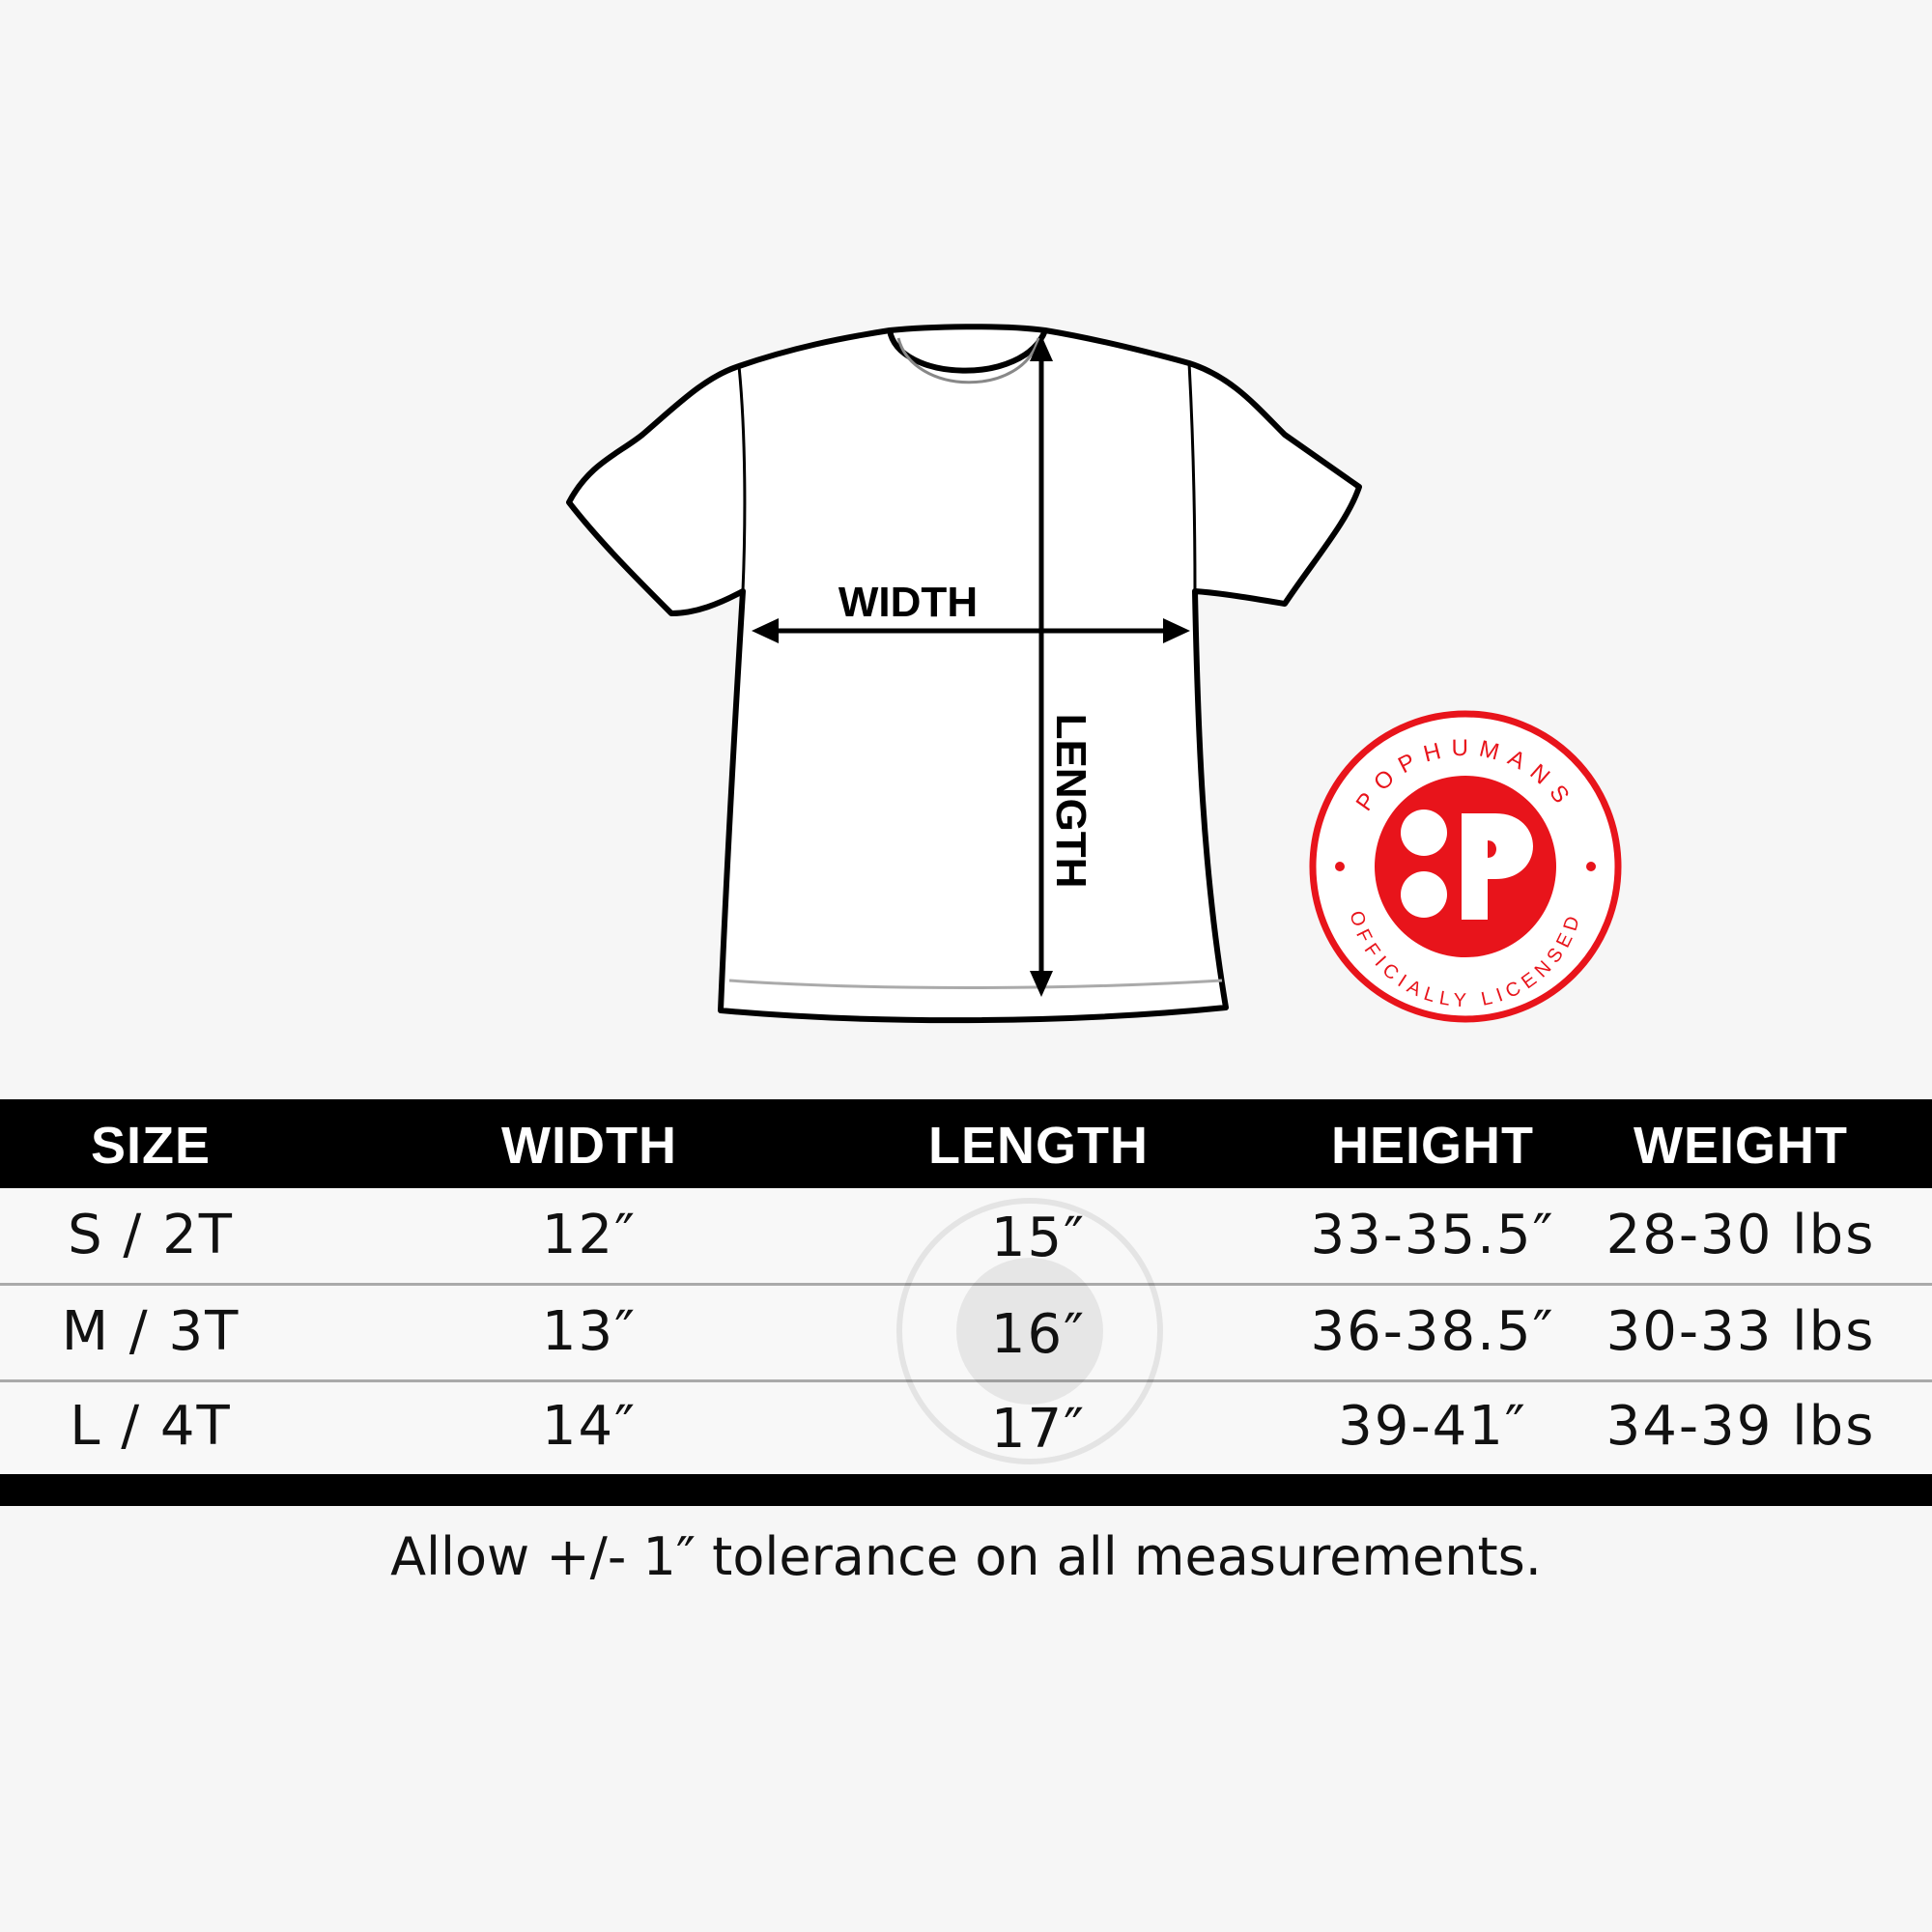 The height and width of the screenshot is (1932, 1932). What do you see at coordinates (1432, 1331) in the screenshot?
I see `cell-height: 36-38.5″` at bounding box center [1432, 1331].